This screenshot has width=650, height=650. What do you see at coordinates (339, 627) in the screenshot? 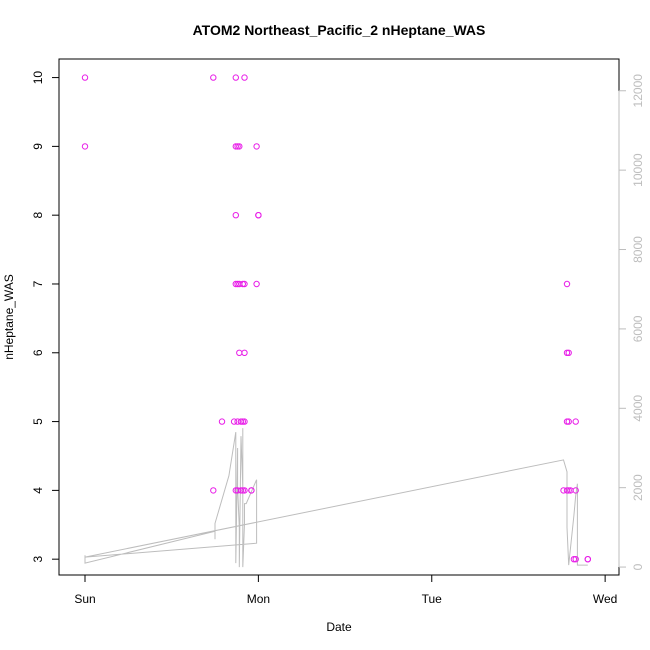
I see `x-axis-label: Date` at bounding box center [339, 627].